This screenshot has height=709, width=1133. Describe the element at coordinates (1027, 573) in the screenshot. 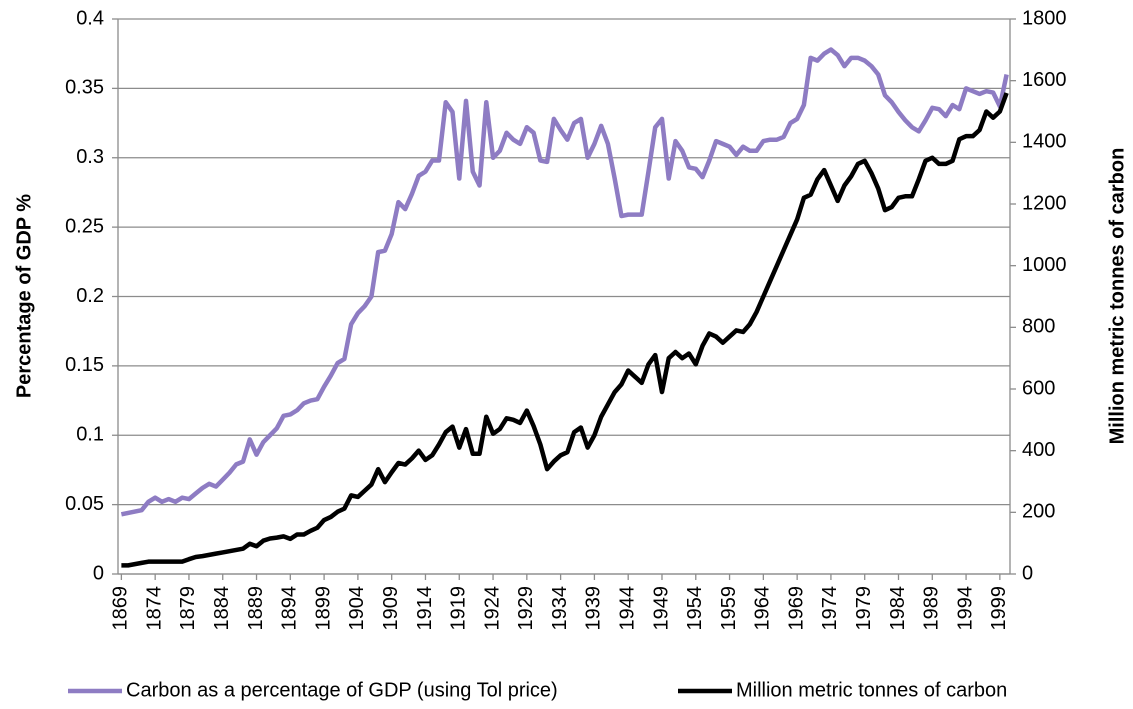

I see `y2-tick-label: 0` at that location.